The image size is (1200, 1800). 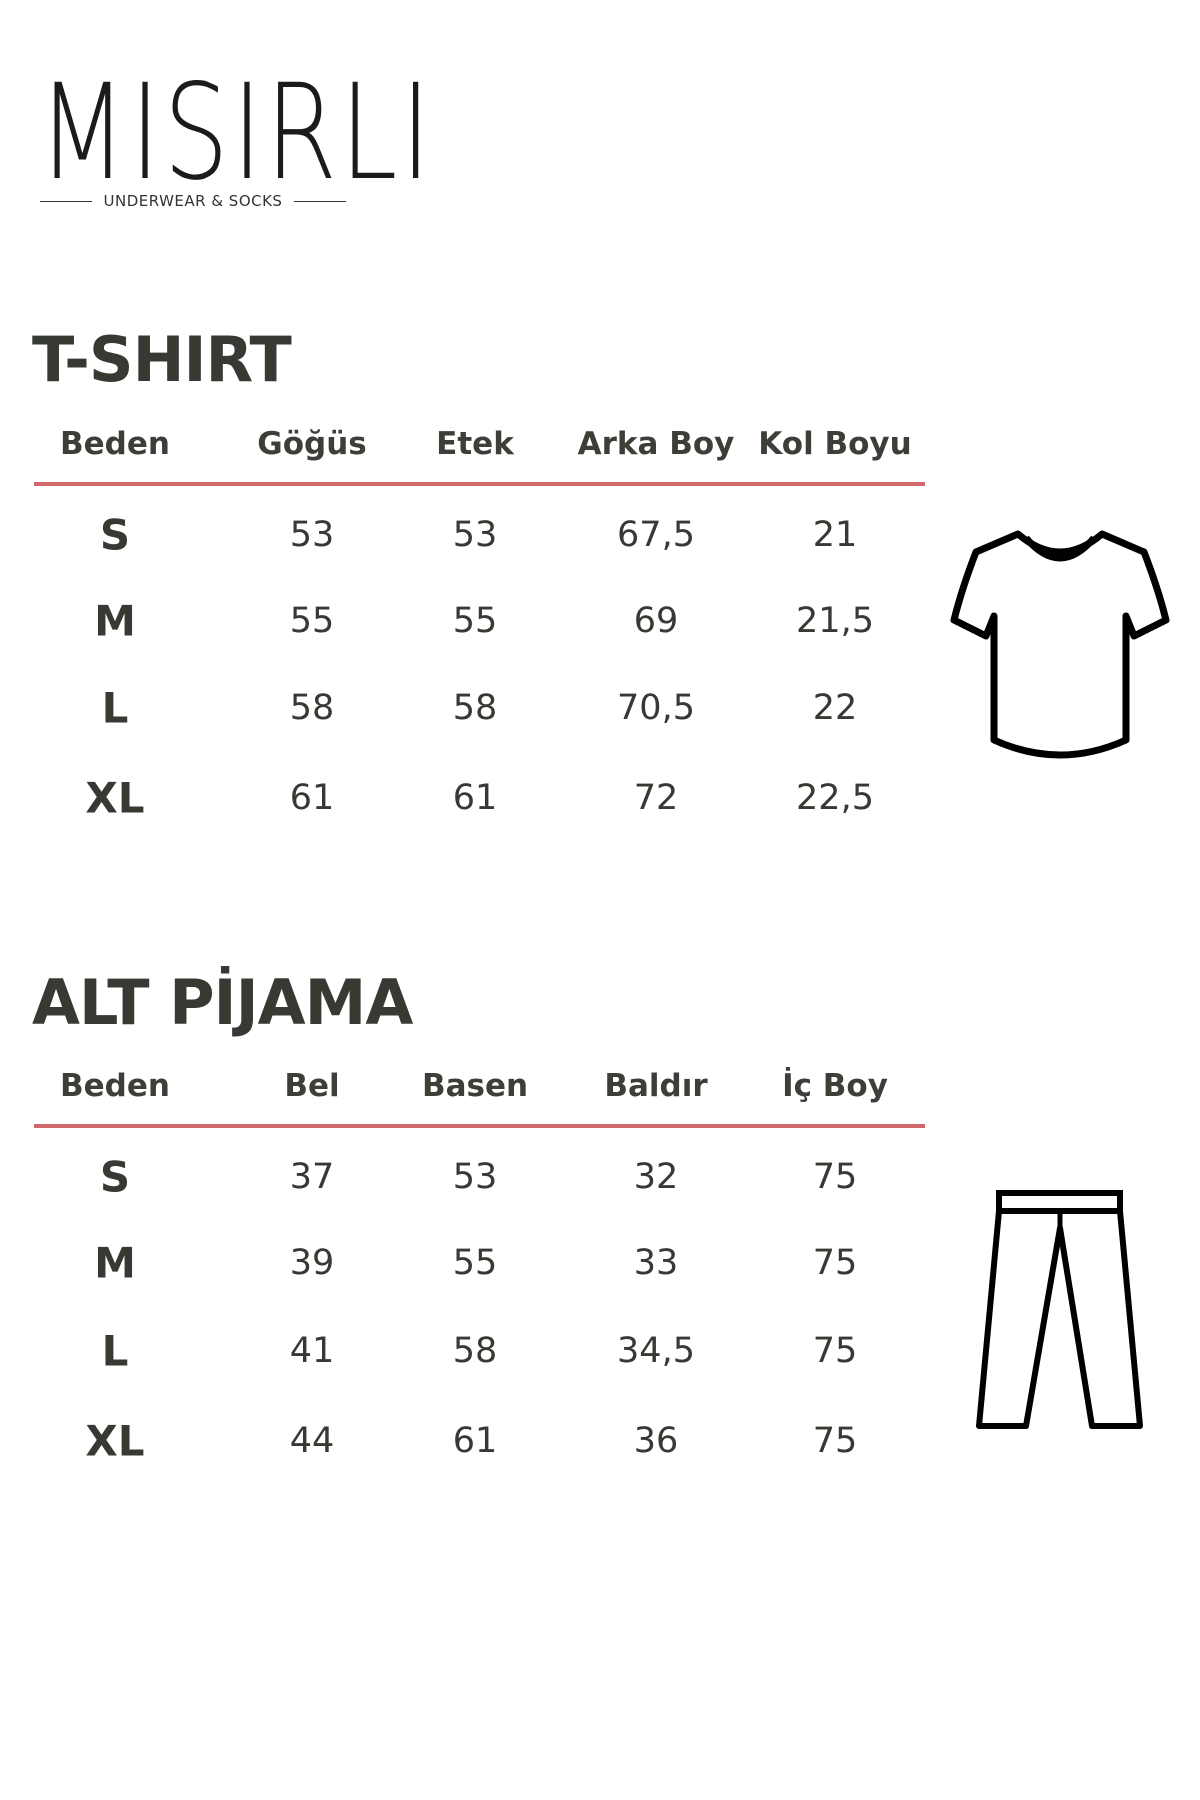 What do you see at coordinates (475, 444) in the screenshot?
I see `column-header: Etek` at bounding box center [475, 444].